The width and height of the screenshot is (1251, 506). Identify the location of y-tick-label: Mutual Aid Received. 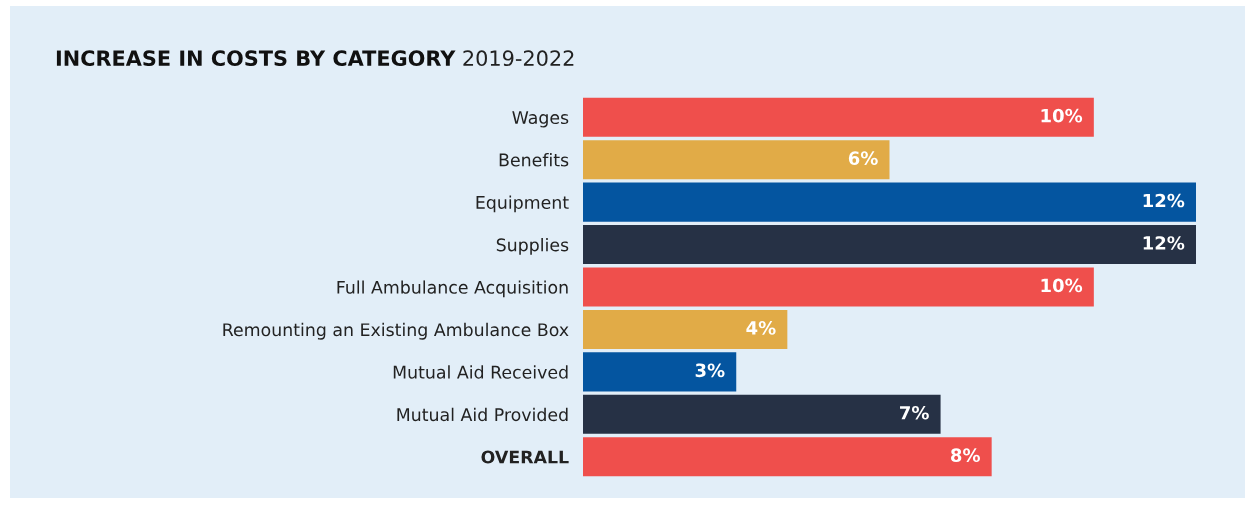
(480, 372).